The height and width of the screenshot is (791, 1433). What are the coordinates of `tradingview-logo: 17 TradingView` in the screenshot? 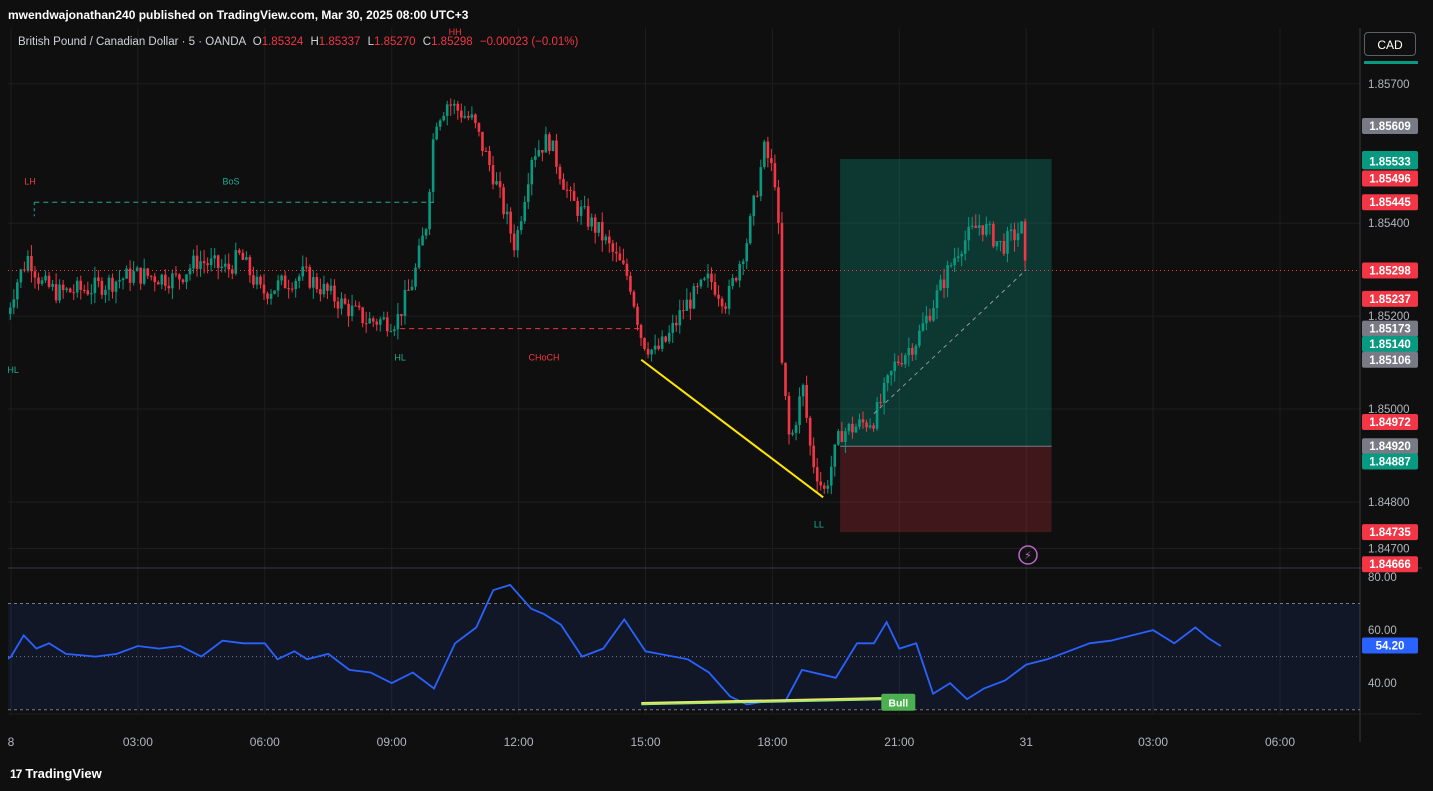 It's located at (56, 773).